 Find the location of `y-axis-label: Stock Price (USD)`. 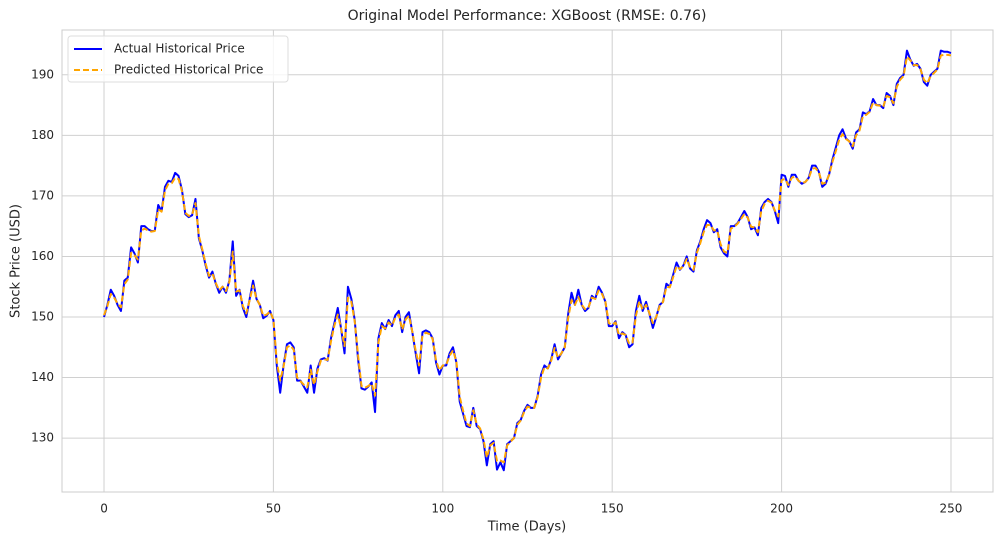

y-axis-label: Stock Price (USD) is located at coordinates (16, 261).